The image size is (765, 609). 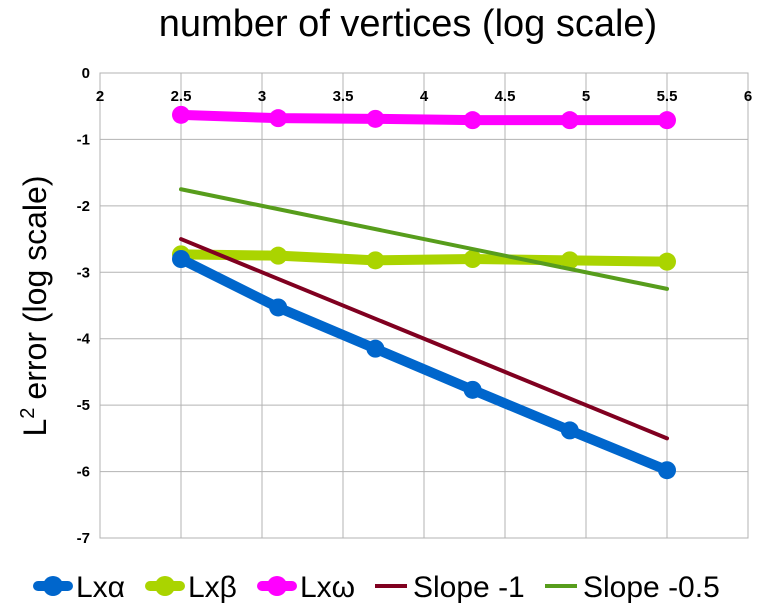 I want to click on x-tick-label: 5.5, so click(x=667, y=96).